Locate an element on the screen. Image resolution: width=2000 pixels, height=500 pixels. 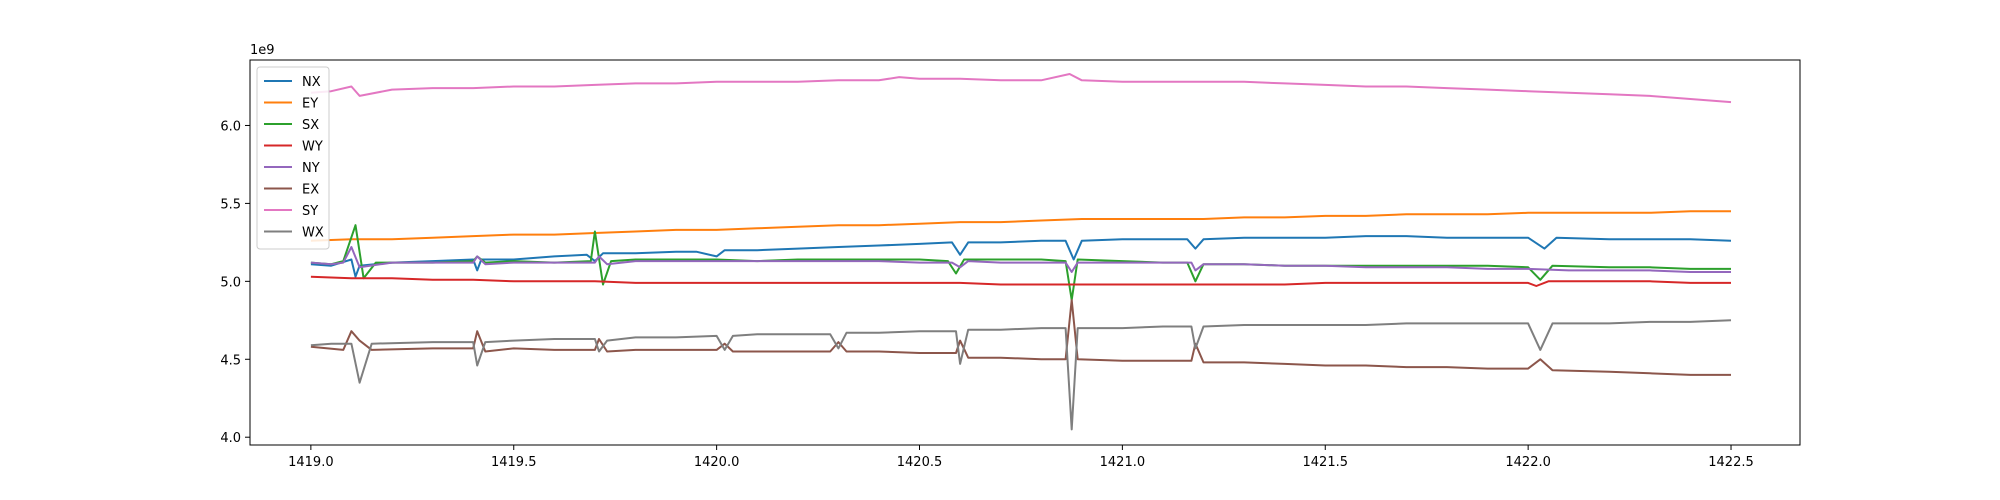
legend-label-wx: WX is located at coordinates (313, 233).